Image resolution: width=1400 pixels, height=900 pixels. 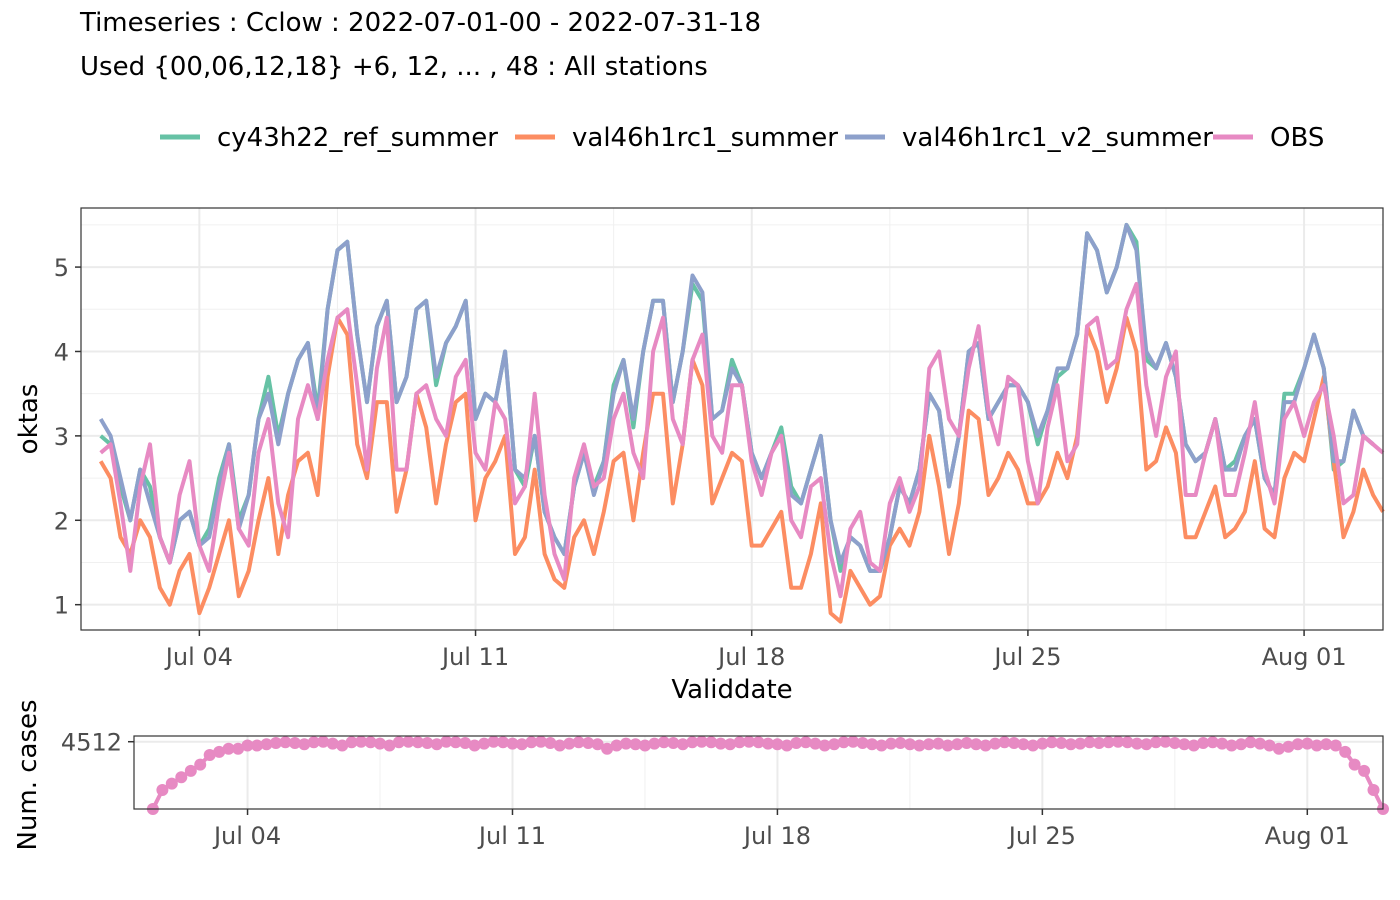 What do you see at coordinates (357, 138) in the screenshot?
I see `legend-label-cy43h22-ref-summer: cy43h22_ref_summer` at bounding box center [357, 138].